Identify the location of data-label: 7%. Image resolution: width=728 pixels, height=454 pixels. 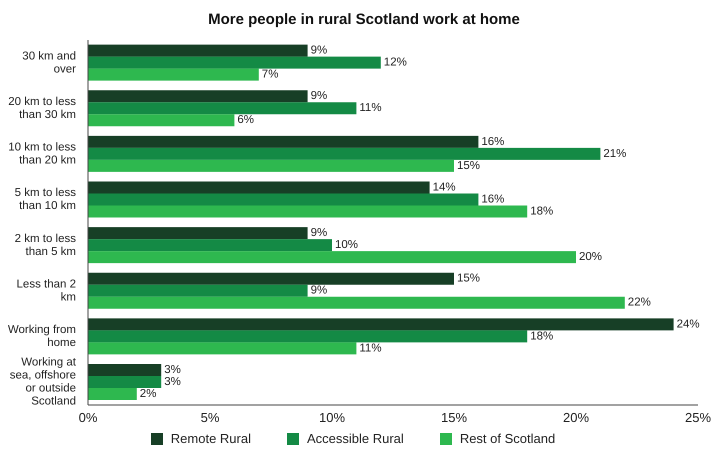
(270, 74).